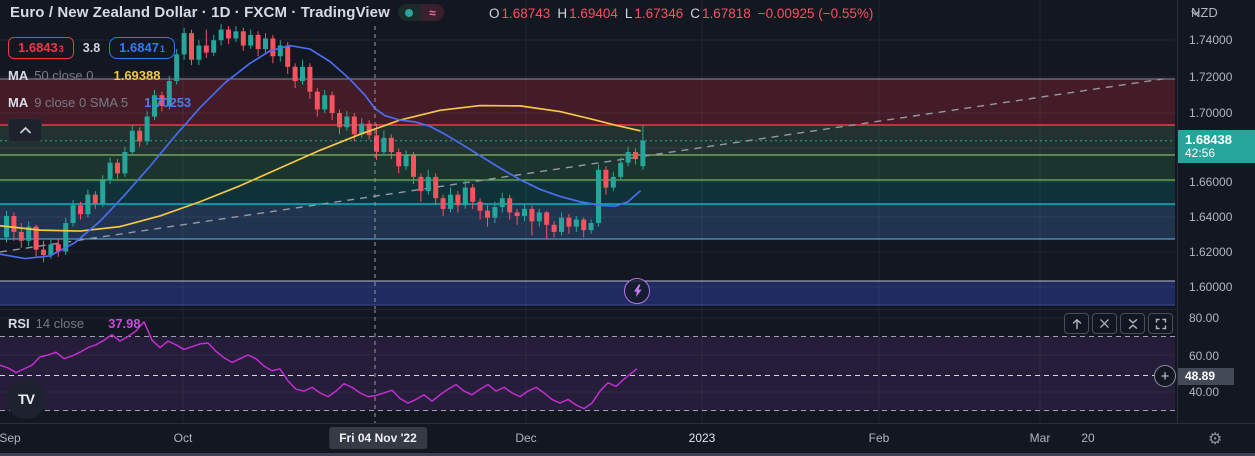 This screenshot has width=1255, height=456. I want to click on rsi-legend-row: RSI 14 close 37.98, so click(74, 323).